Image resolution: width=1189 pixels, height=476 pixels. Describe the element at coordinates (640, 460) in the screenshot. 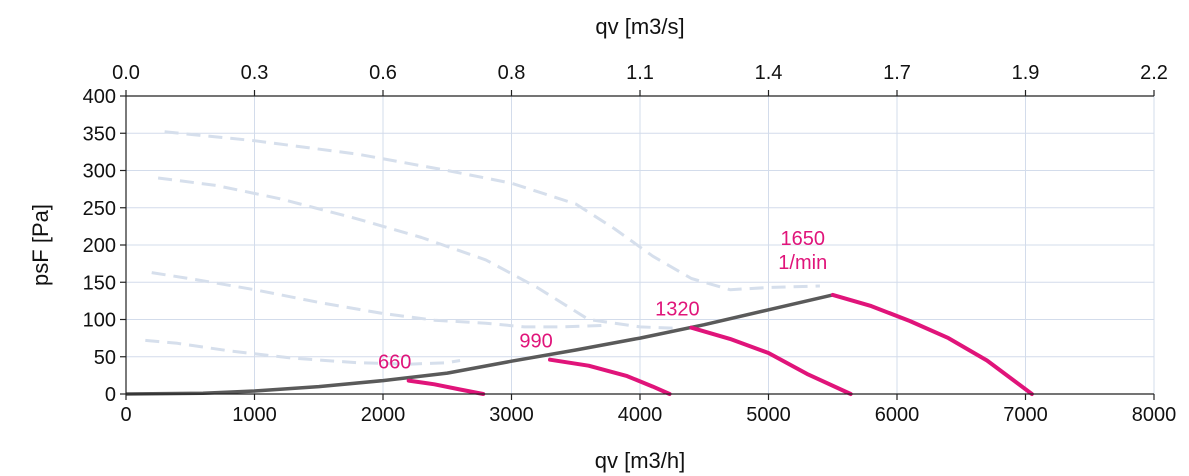

I see `x-axis-title: qv [m3/h]` at that location.